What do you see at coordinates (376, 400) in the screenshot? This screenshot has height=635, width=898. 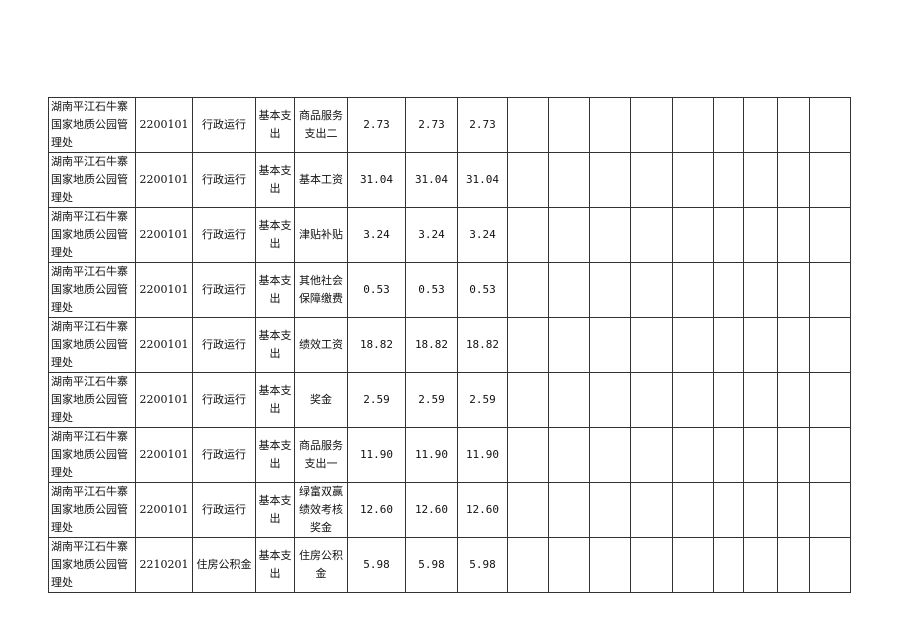 I see `amount-total-cell: 2.59` at bounding box center [376, 400].